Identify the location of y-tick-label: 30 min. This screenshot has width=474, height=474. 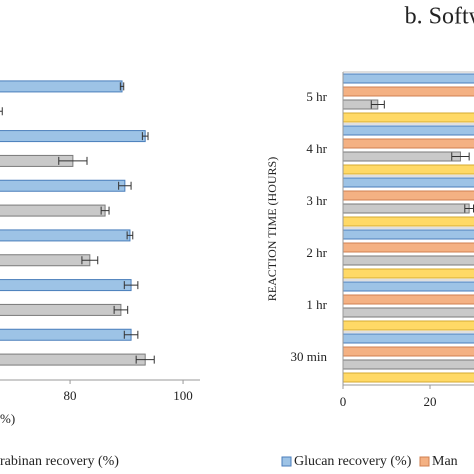
(309, 356).